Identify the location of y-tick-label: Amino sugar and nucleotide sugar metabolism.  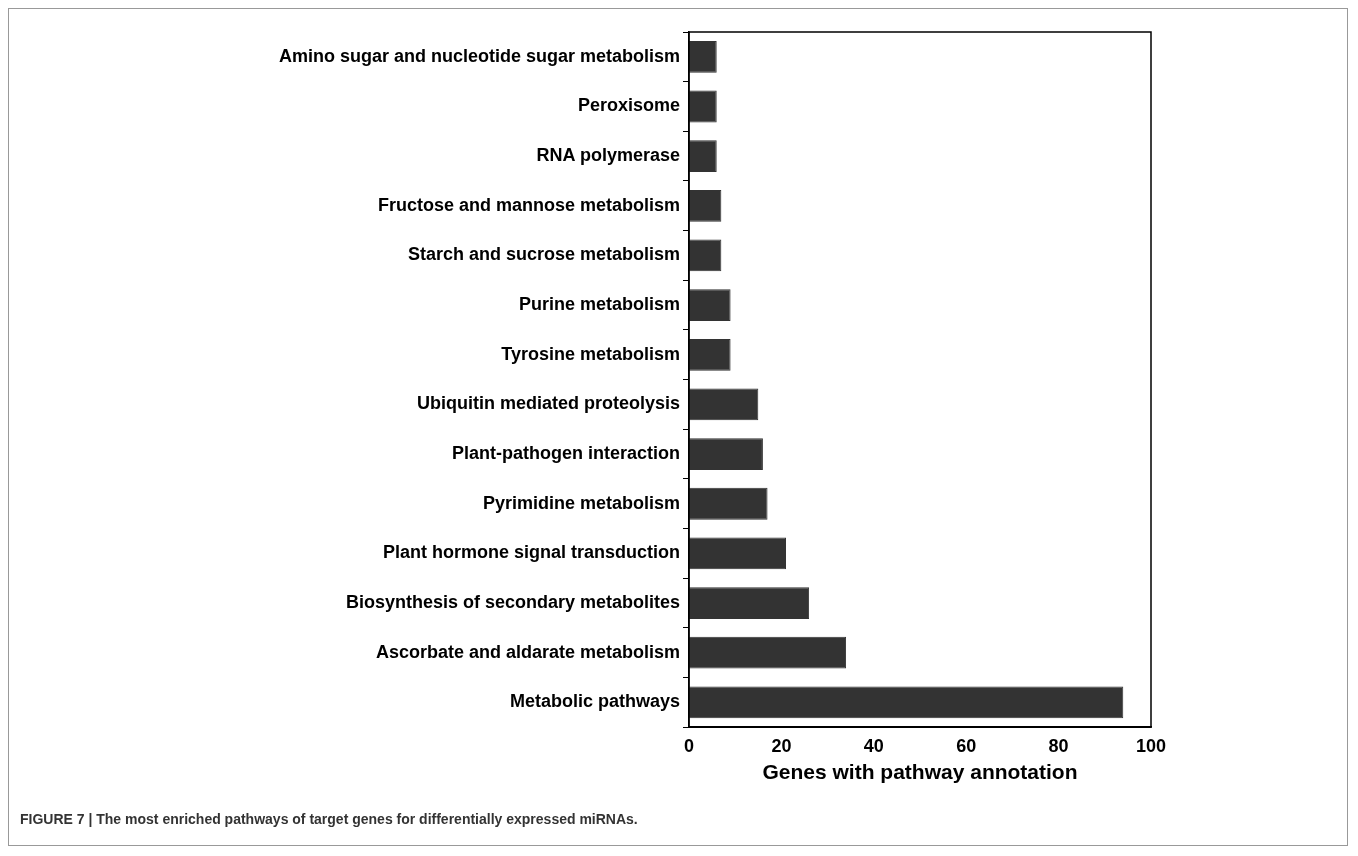
(479, 55).